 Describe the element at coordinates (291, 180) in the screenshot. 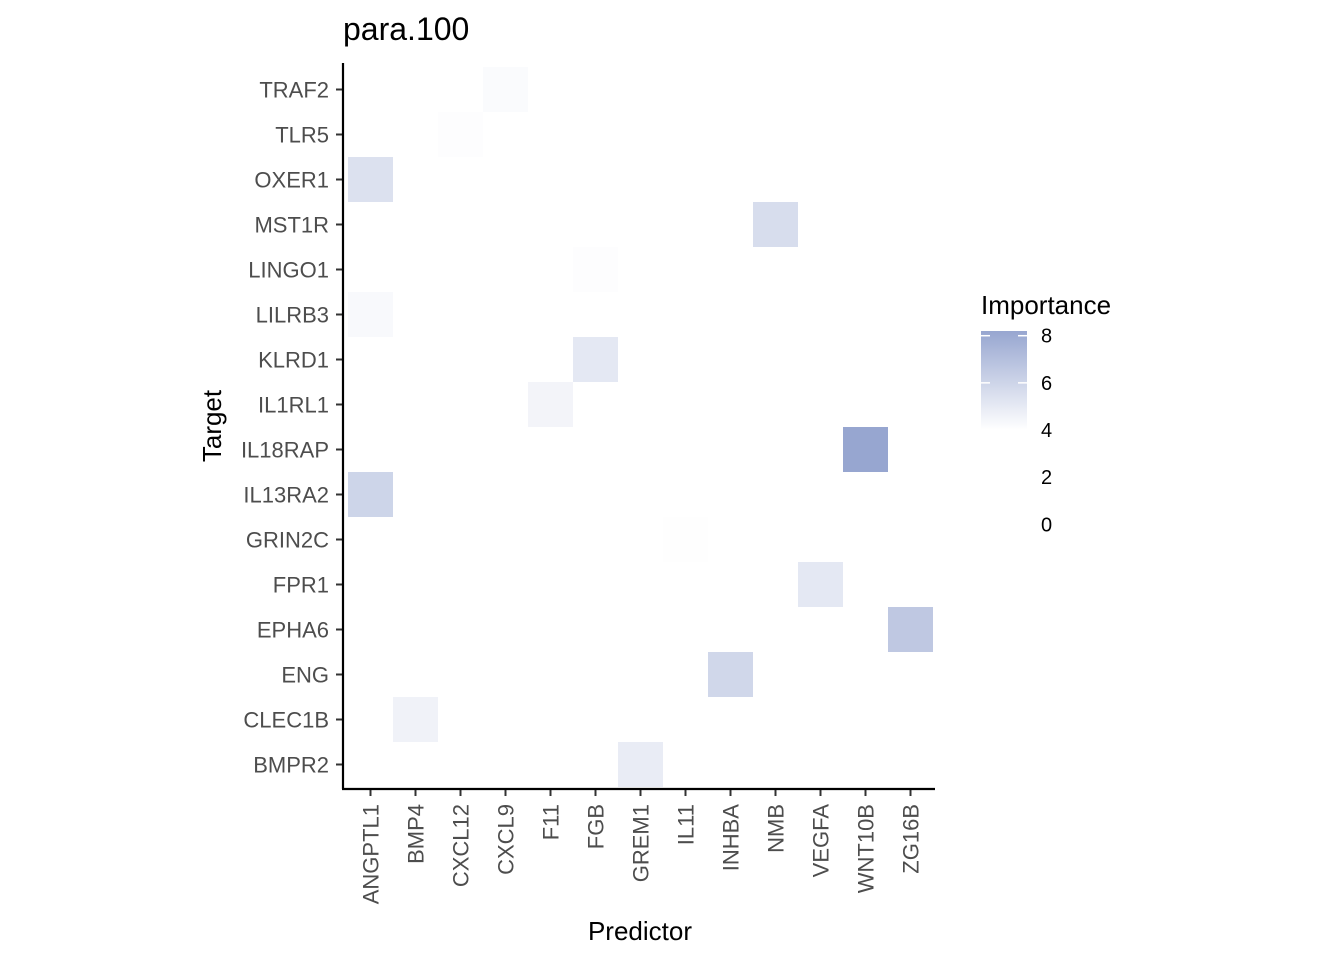

I see `y-tick-label: OXER1` at that location.